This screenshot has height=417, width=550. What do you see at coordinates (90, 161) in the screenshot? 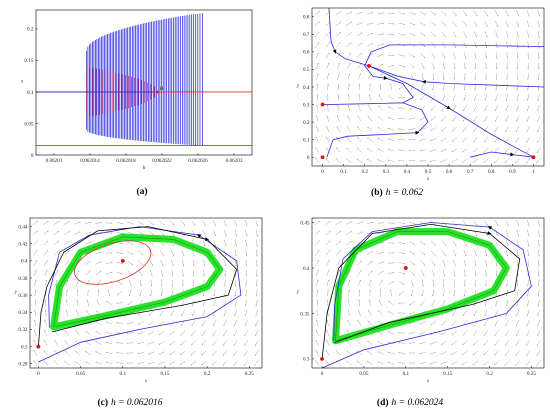
I see `x-tick-label: 0.062014` at bounding box center [90, 161].